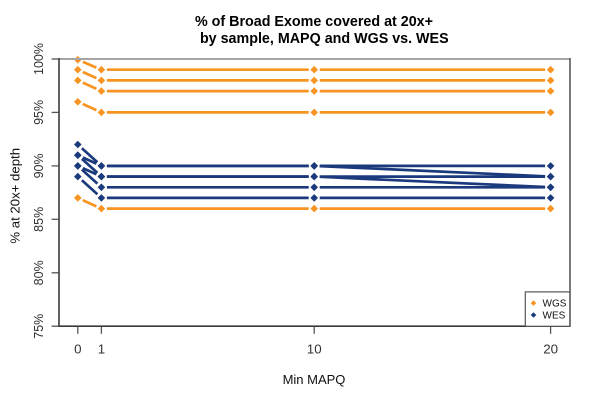 This screenshot has width=600, height=400. Describe the element at coordinates (324, 39) in the screenshot. I see `svg-text:by sample, MAPQ and WGS vs. WE: by sample, MAPQ and WGS vs. WES` at that location.